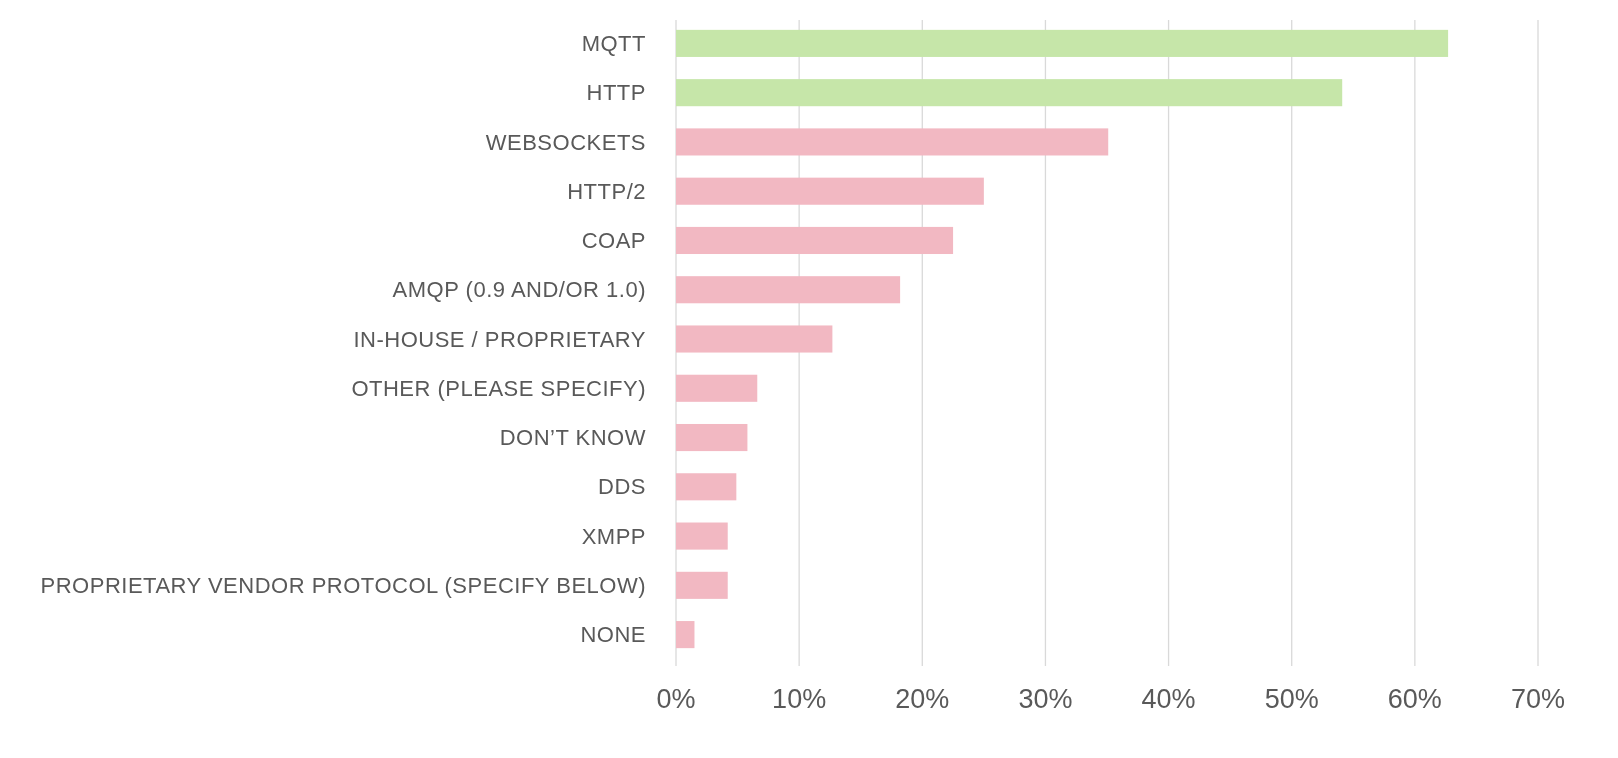  What do you see at coordinates (613, 635) in the screenshot?
I see `y-tick-label: NONE` at bounding box center [613, 635].